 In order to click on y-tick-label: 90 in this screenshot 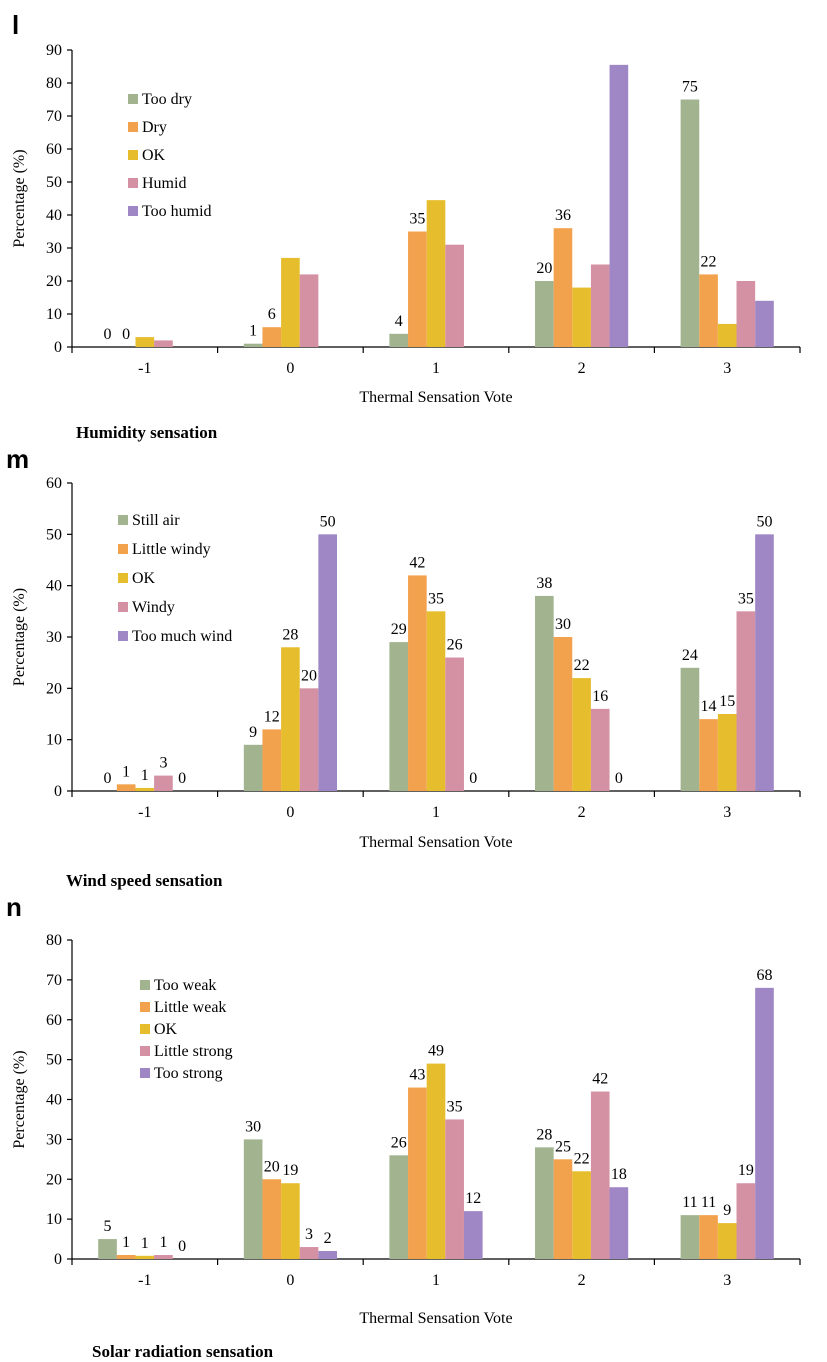, I will do `click(54, 50)`.